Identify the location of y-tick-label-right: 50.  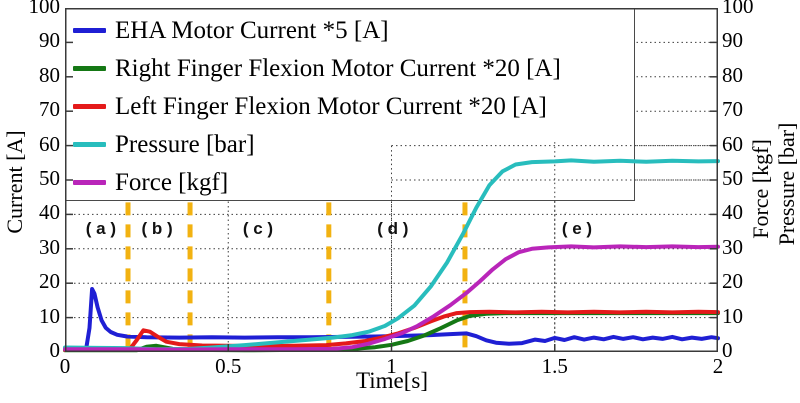
(732, 178).